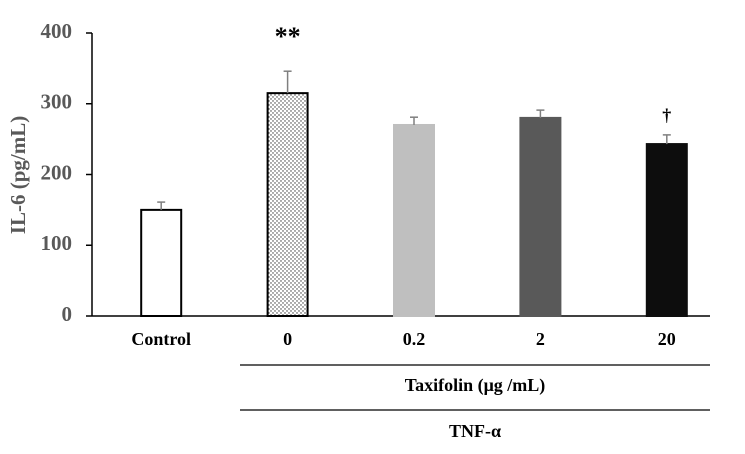 This screenshot has width=745, height=454. What do you see at coordinates (161, 339) in the screenshot?
I see `x-tick-label: Control` at bounding box center [161, 339].